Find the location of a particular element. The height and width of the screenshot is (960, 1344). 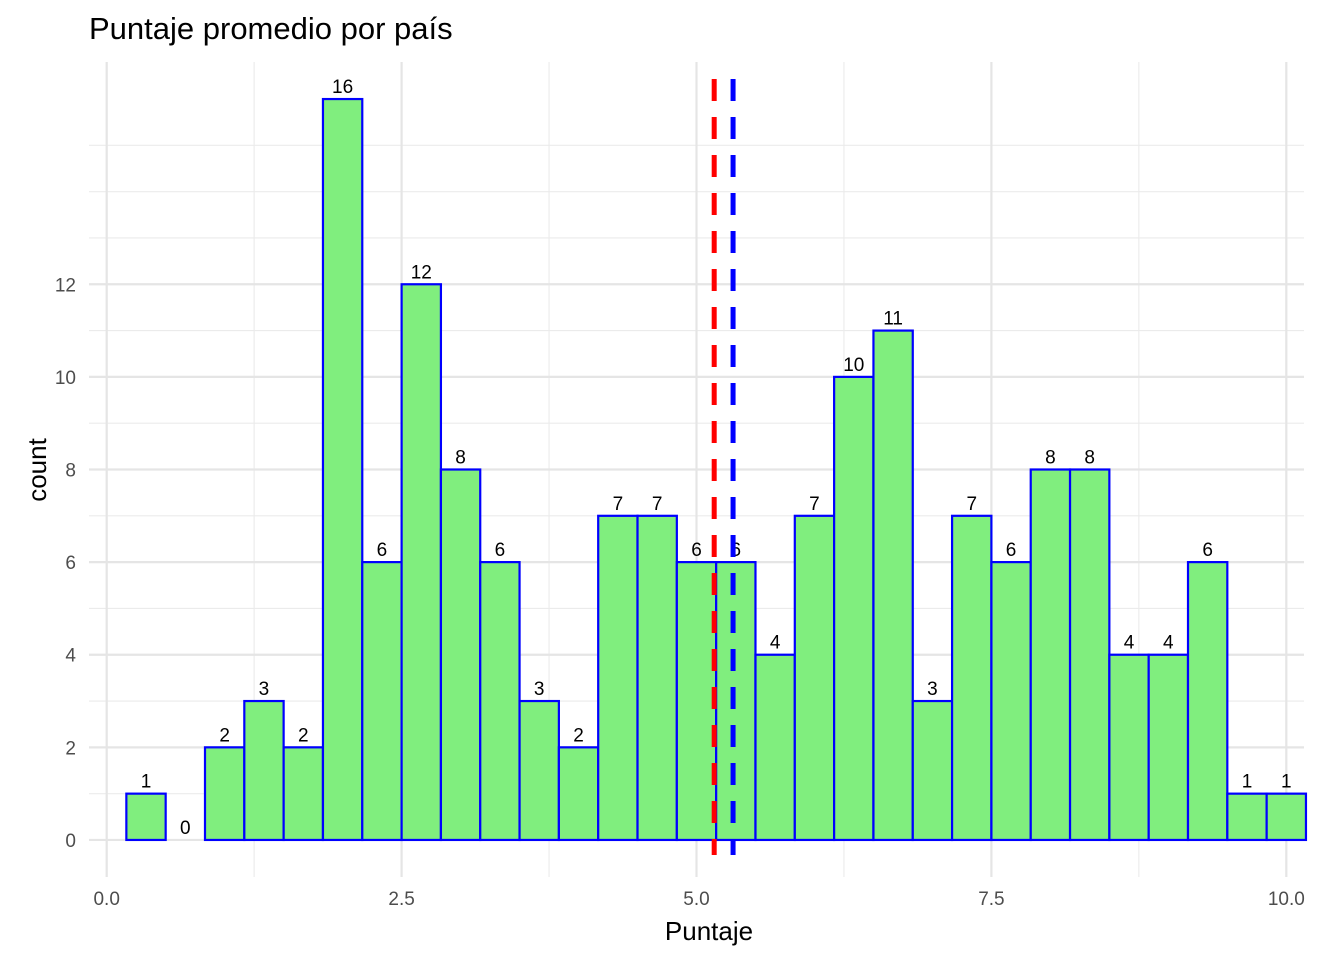

bar-value-label: 12 is located at coordinates (421, 272).